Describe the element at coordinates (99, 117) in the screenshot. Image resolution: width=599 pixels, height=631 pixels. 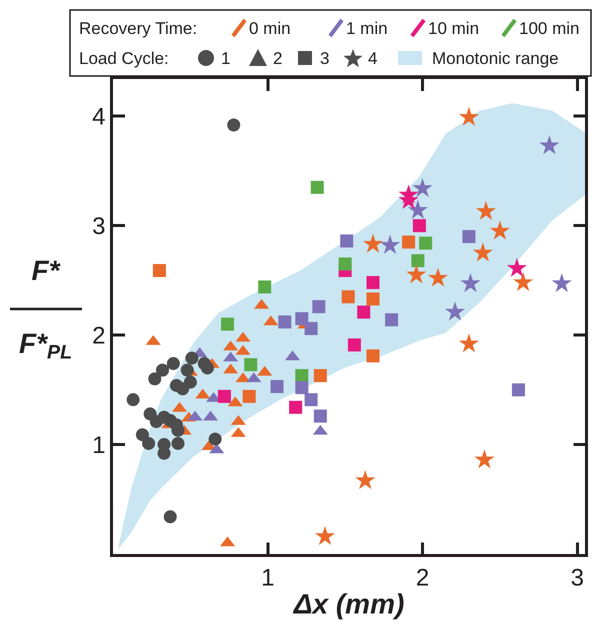
I see `y-tick-label: 4` at that location.